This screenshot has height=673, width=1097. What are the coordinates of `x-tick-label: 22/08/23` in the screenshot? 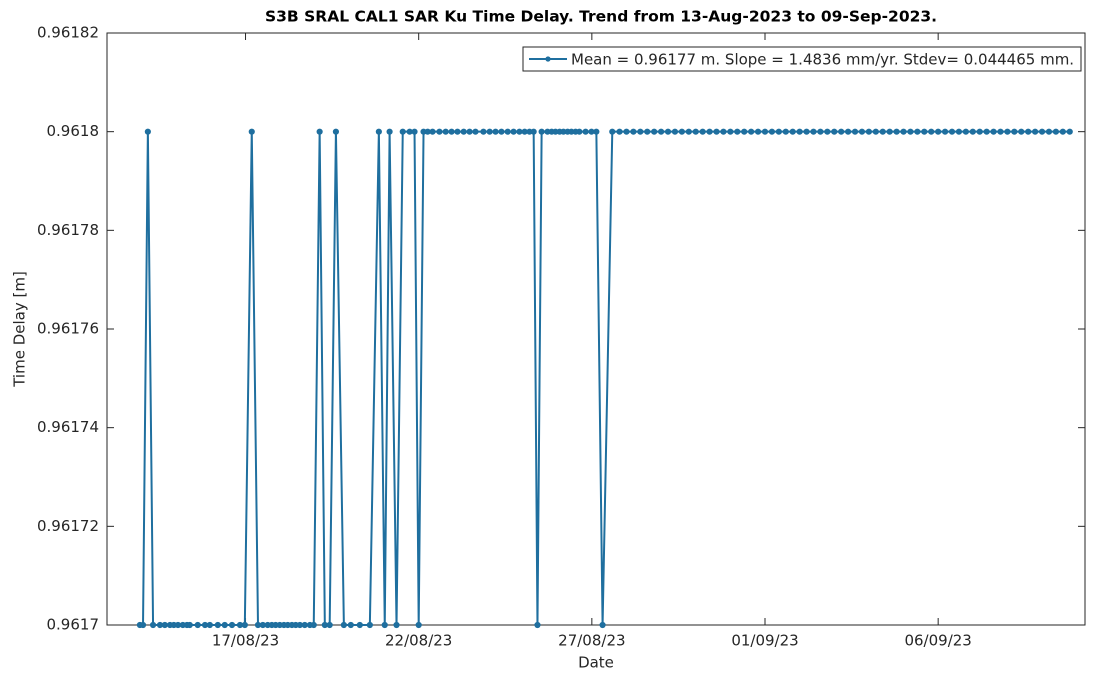 It's located at (418, 641).